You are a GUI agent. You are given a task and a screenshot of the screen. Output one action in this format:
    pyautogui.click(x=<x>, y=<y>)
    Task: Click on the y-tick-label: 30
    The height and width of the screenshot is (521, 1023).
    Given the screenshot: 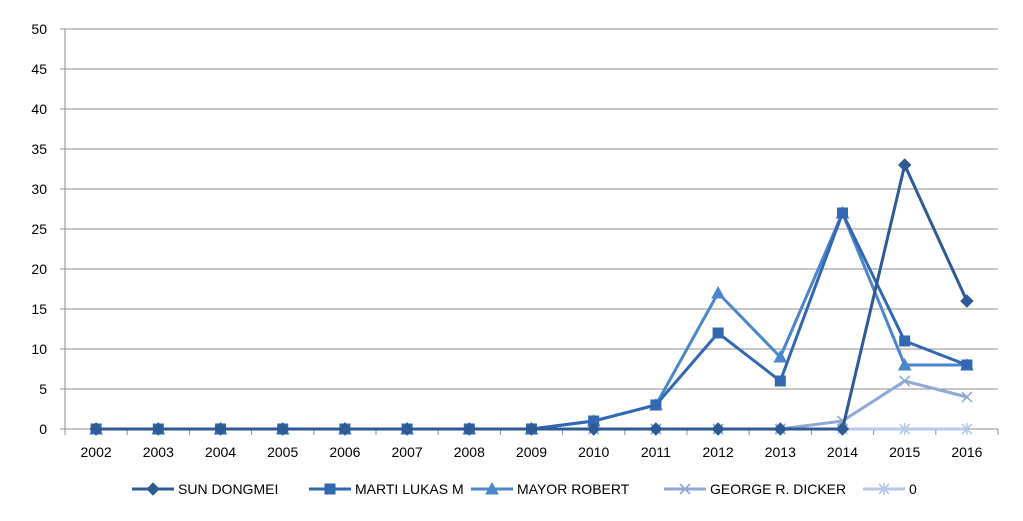 What is the action you would take?
    pyautogui.click(x=39, y=189)
    